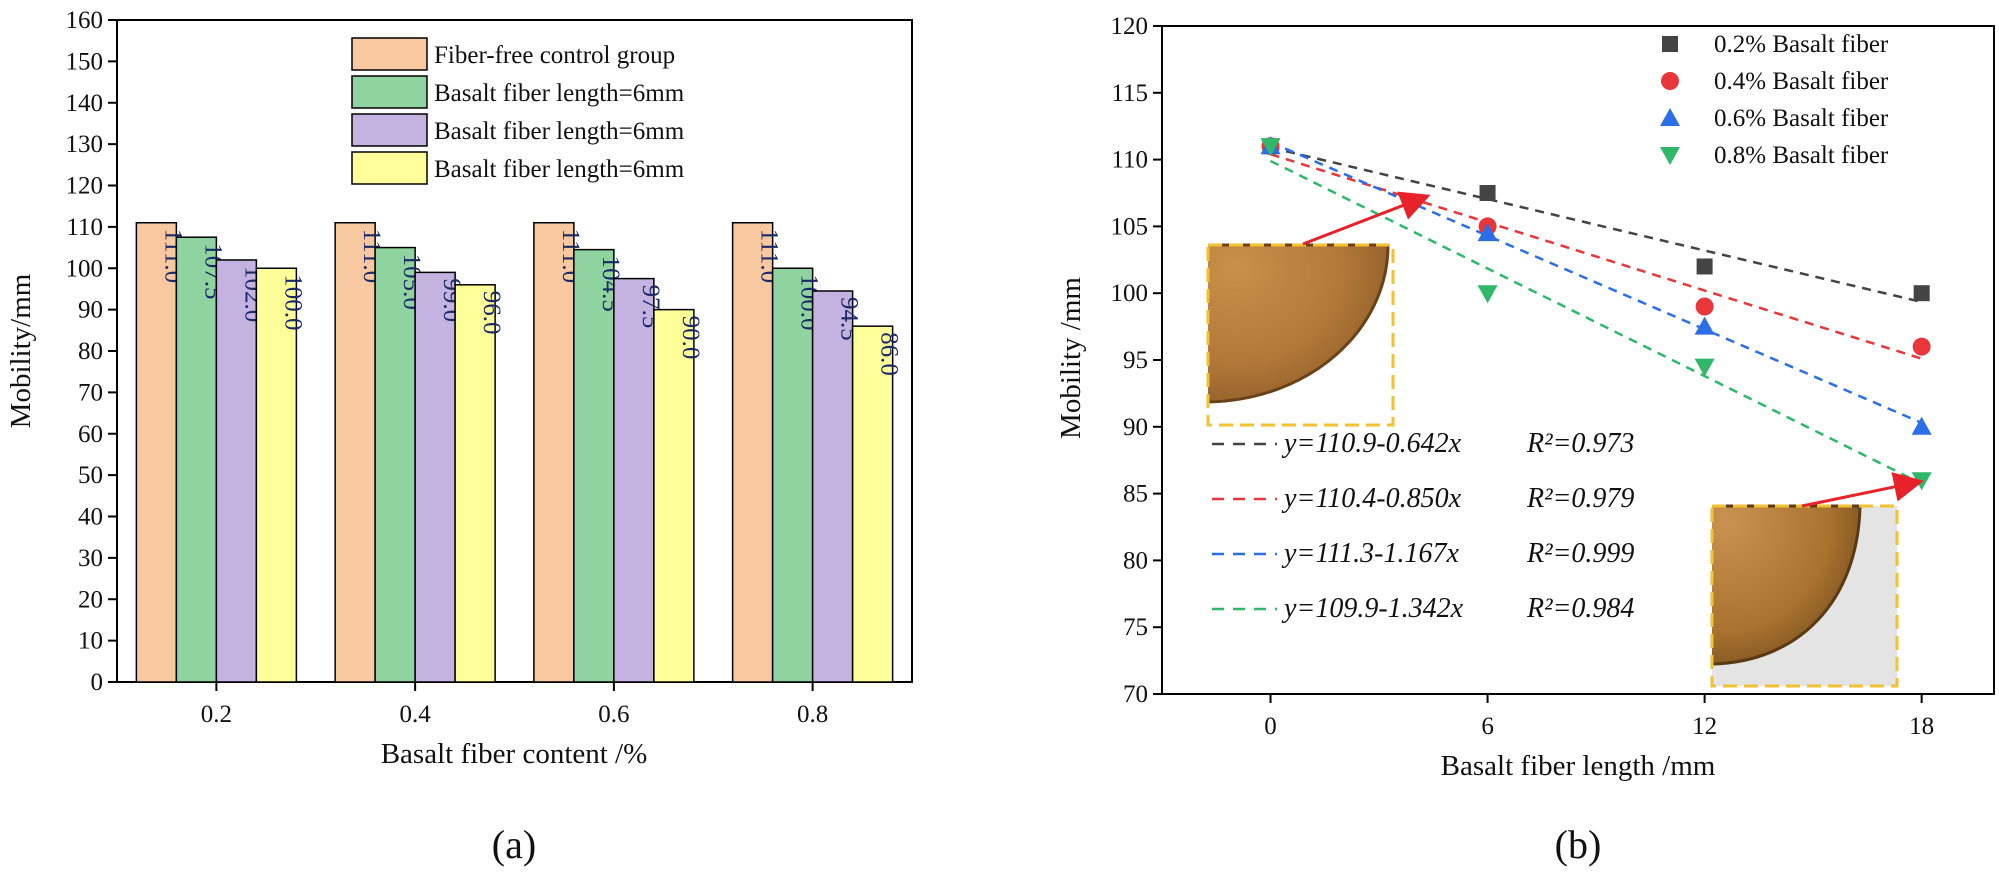  Describe the element at coordinates (97, 682) in the screenshot. I see `y-tick-label: 0` at that location.